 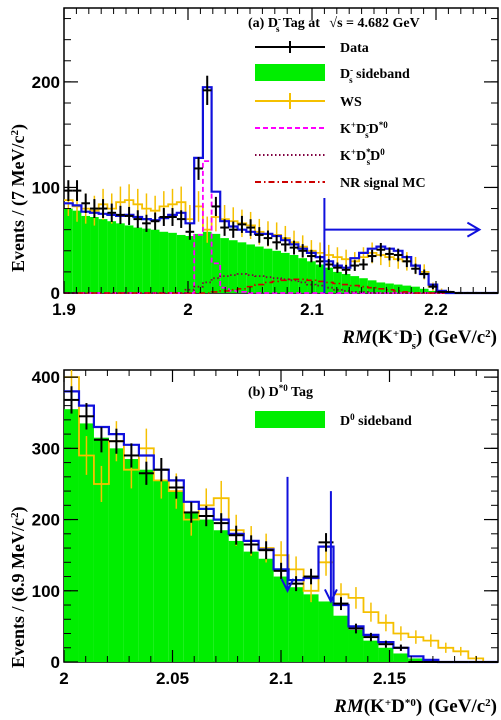 What do you see at coordinates (172, 678) in the screenshot?
I see `x-tick-label: 2.05` at bounding box center [172, 678].